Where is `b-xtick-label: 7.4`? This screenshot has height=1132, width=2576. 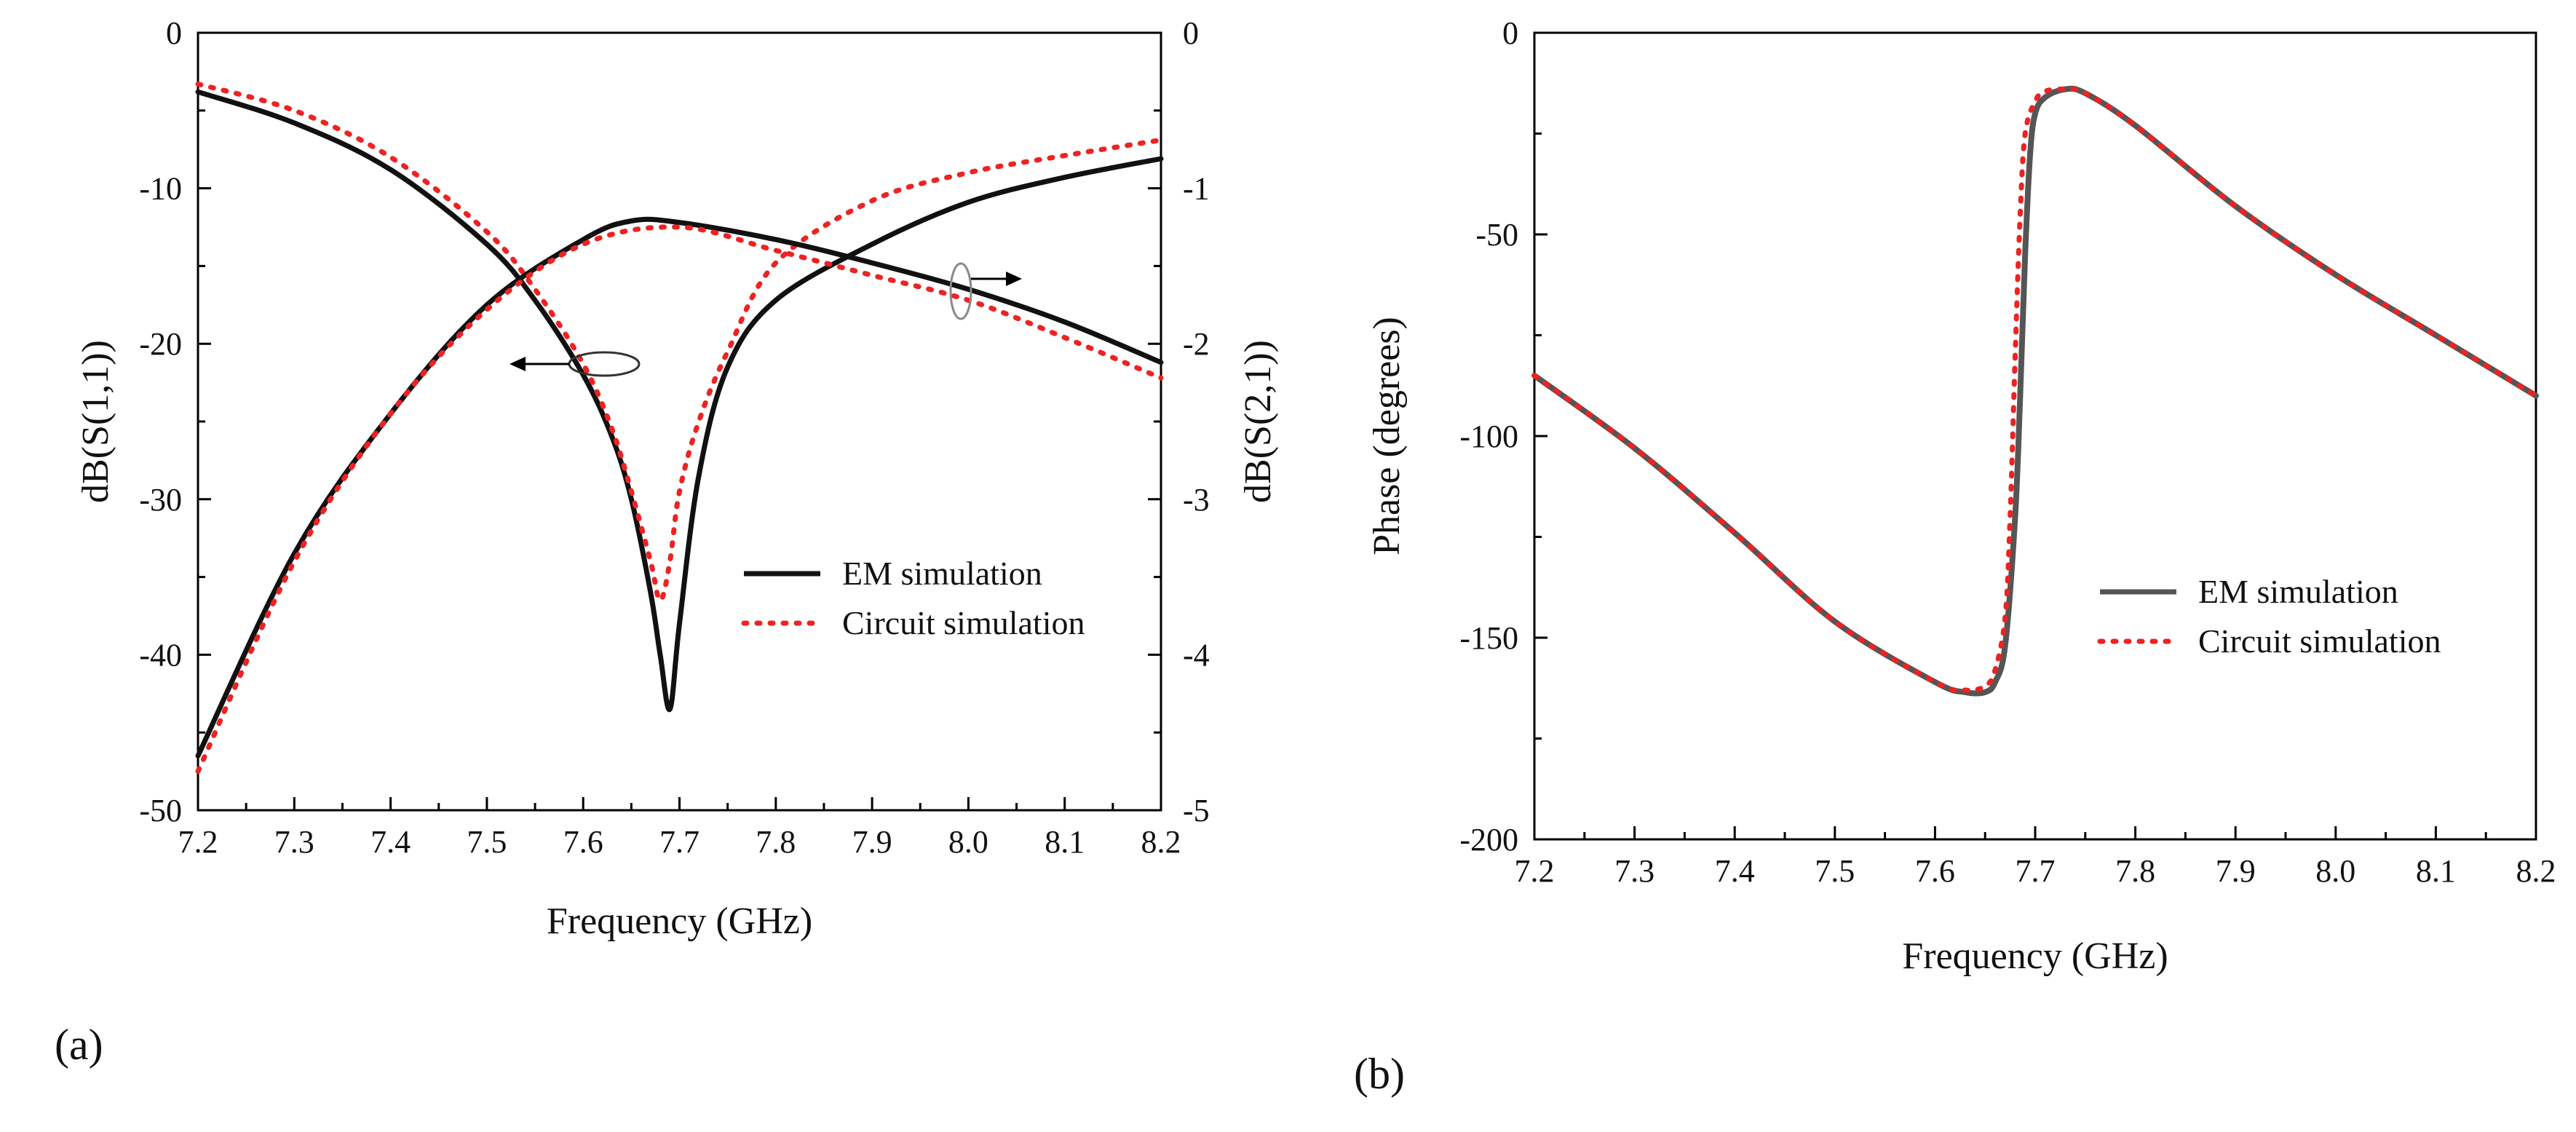
b-xtick-label: 7.4 is located at coordinates (1735, 871).